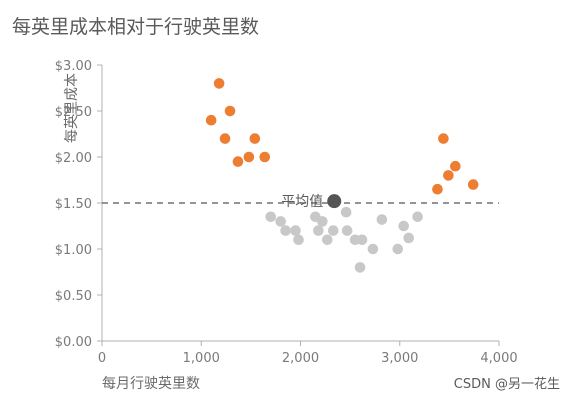  I want to click on x-tick-label: 3,000, so click(399, 358).